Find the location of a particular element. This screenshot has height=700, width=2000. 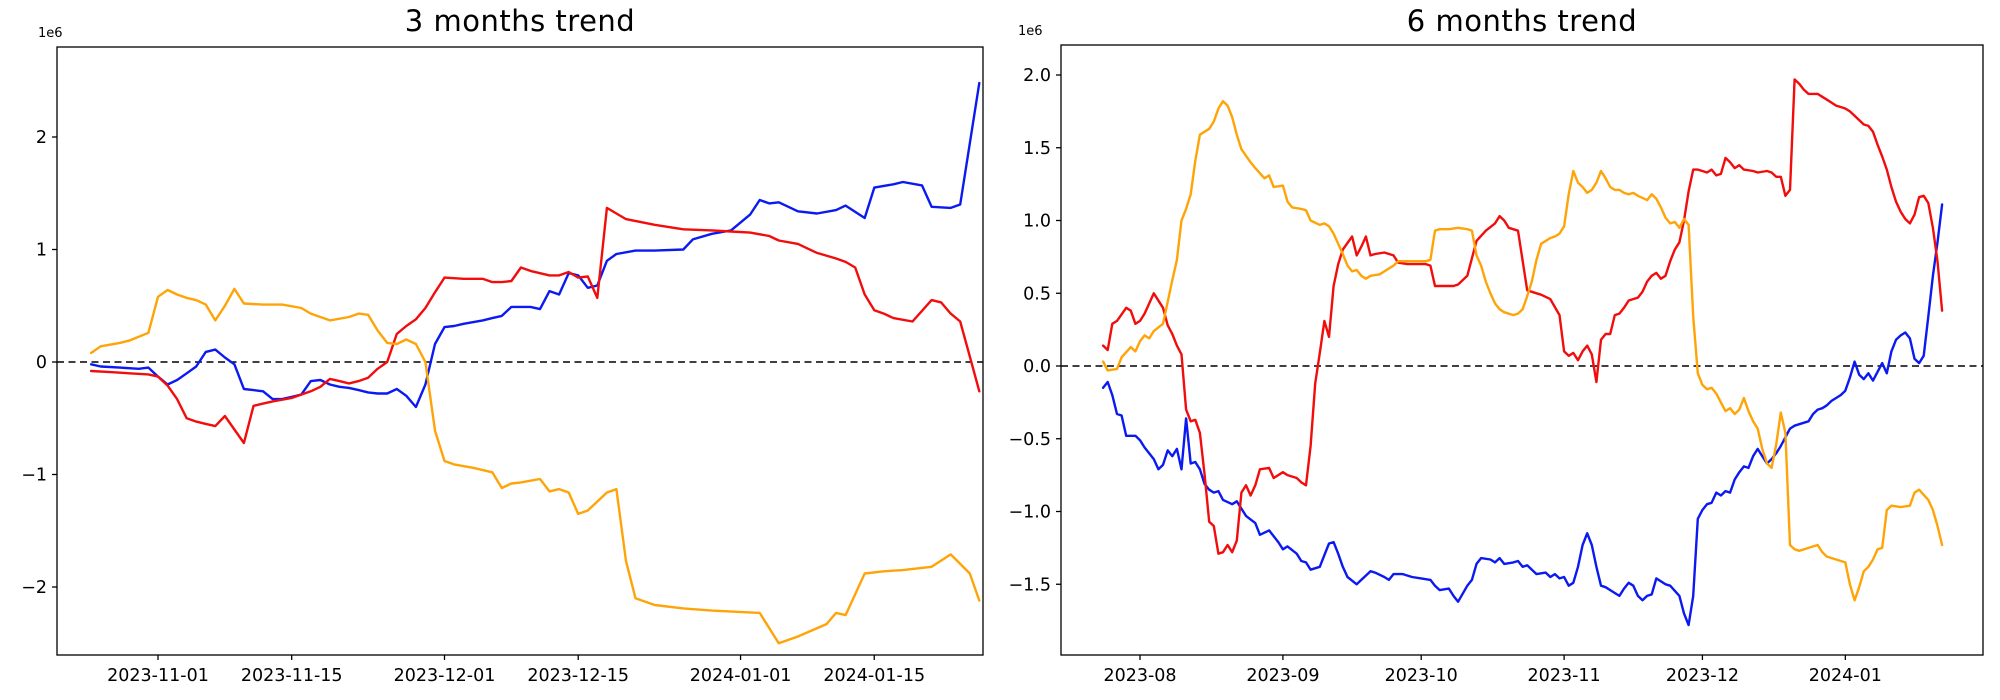

y-tick-label: 1 is located at coordinates (41, 251).